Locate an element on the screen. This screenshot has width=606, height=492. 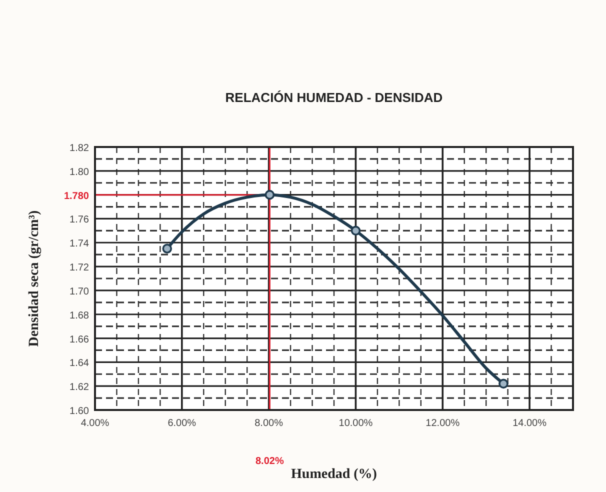
x-tick-label: 12.00% is located at coordinates (443, 423).